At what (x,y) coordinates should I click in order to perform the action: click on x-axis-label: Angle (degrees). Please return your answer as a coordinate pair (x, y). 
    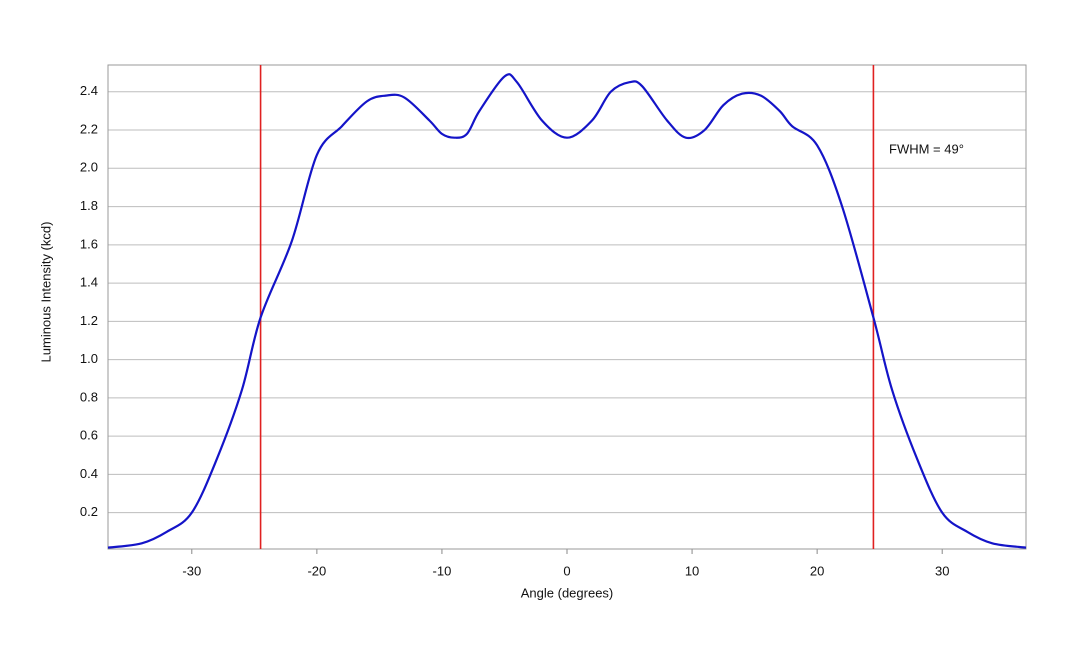
    Looking at the image, I should click on (567, 592).